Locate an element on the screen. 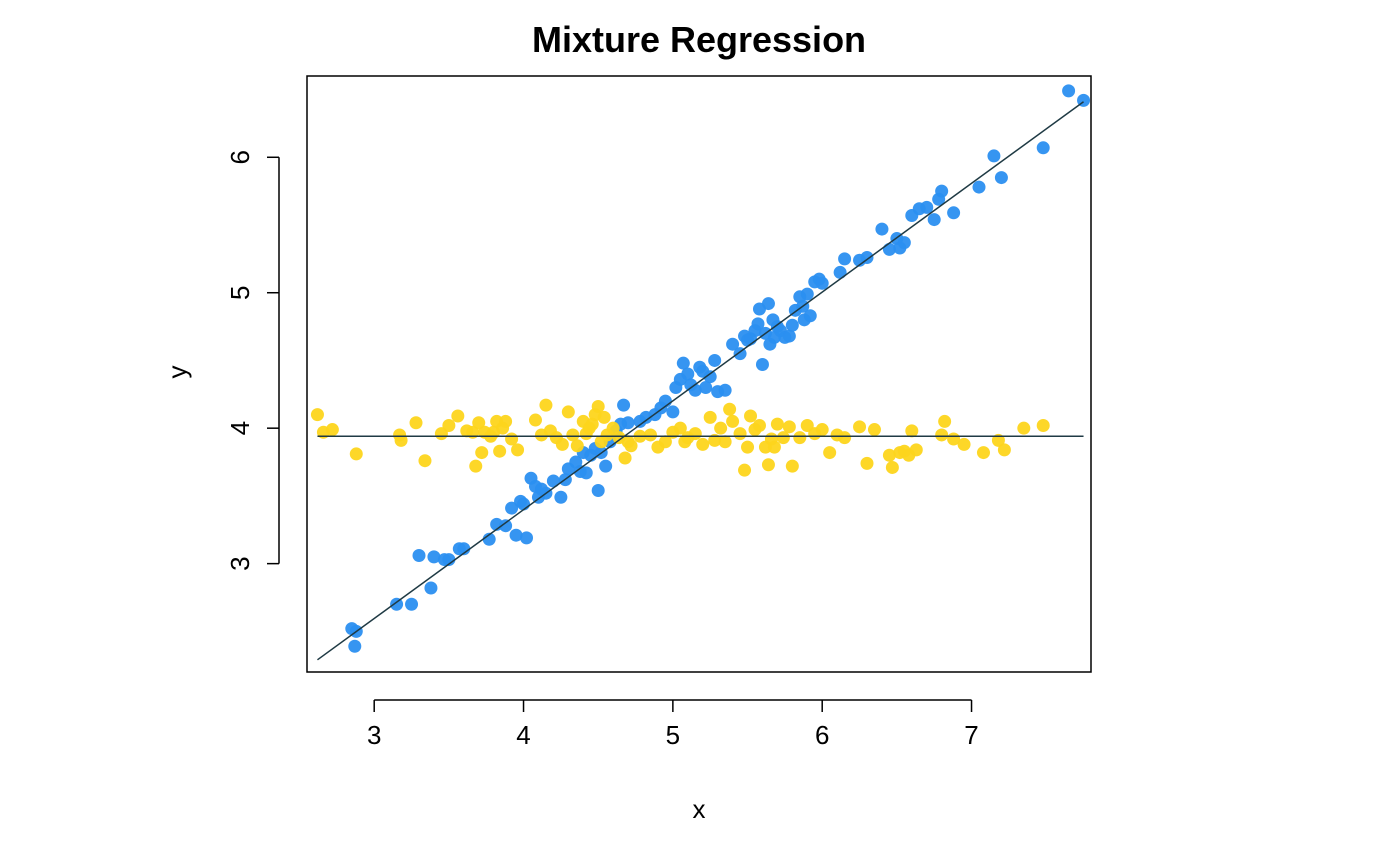  x-tick-label: 4 is located at coordinates (523, 735).